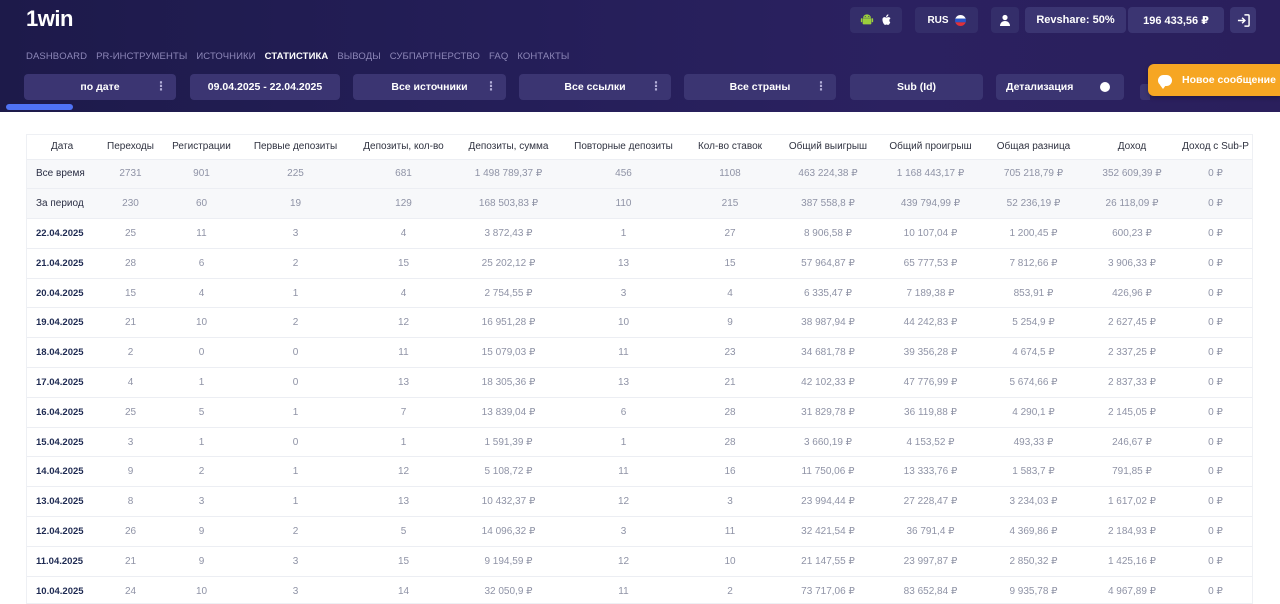 The image size is (1280, 604). What do you see at coordinates (1105, 87) in the screenshot?
I see `toggle-switch` at bounding box center [1105, 87].